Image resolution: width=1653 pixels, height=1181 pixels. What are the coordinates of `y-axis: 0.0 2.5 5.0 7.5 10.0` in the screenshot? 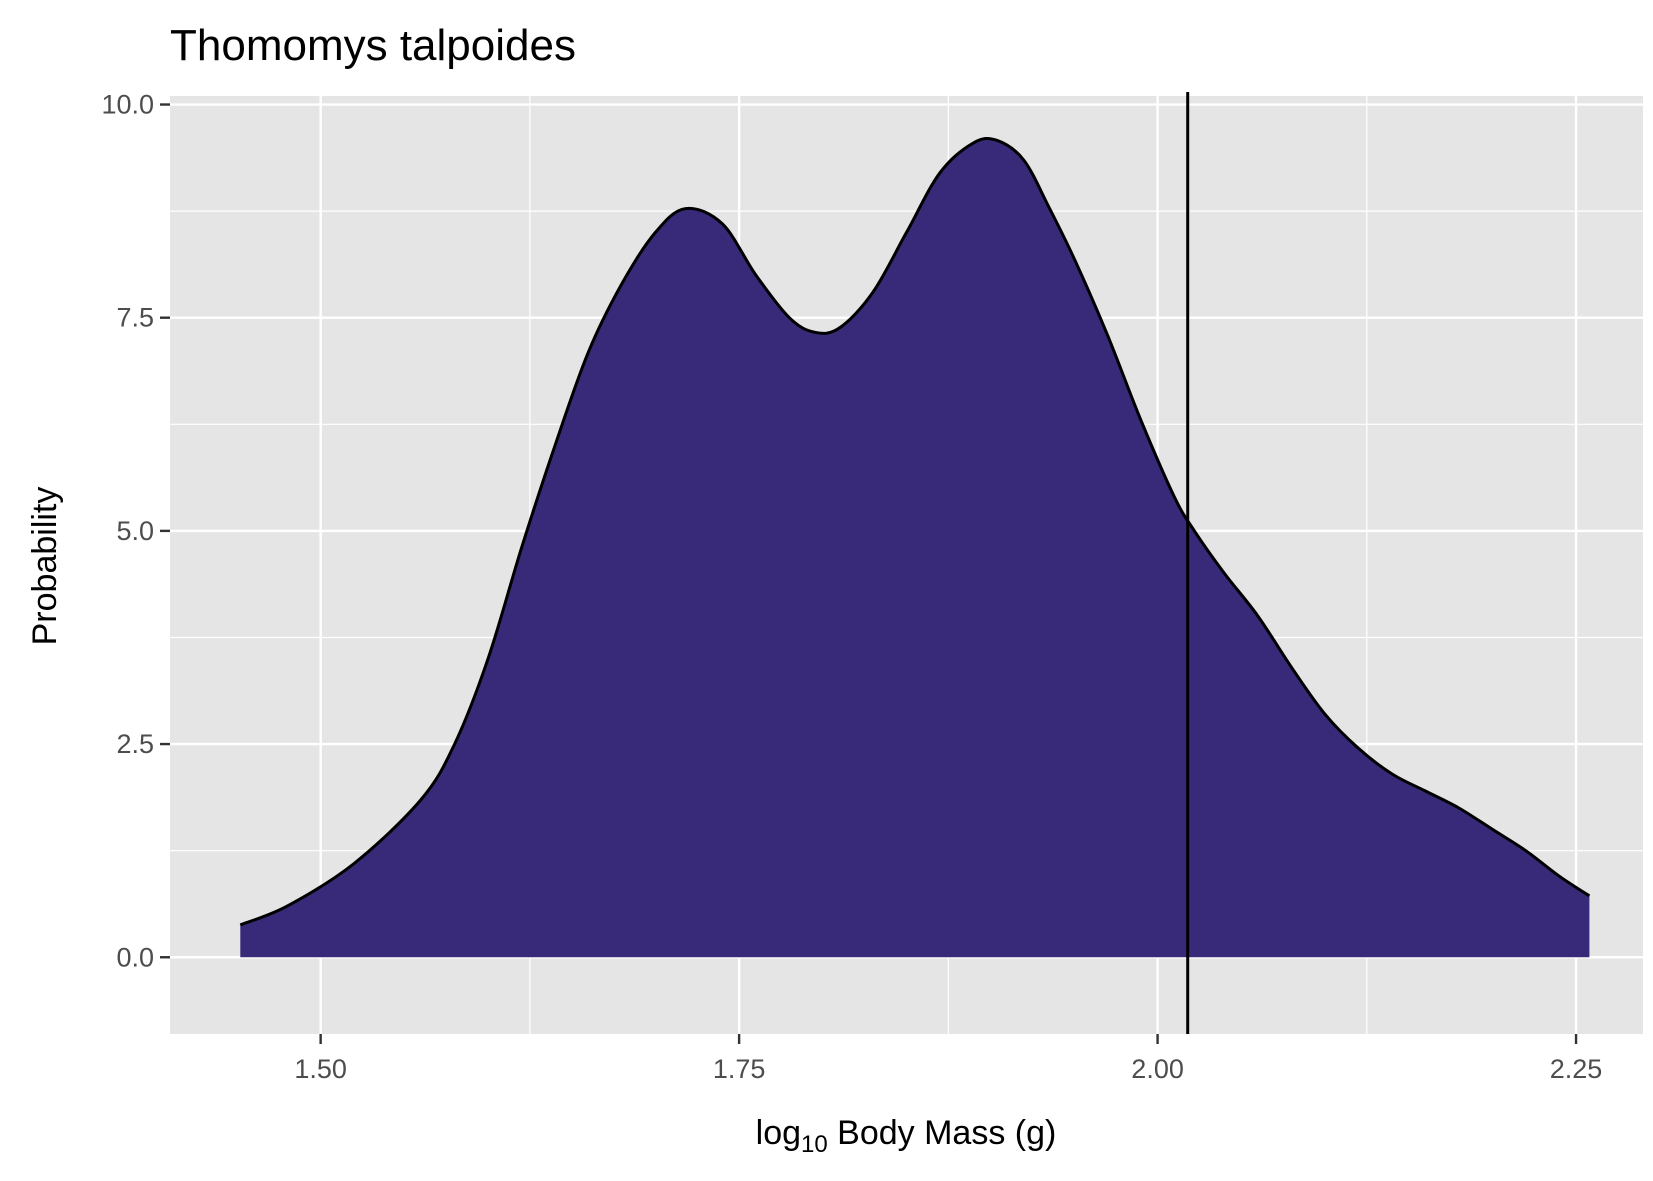 It's located at (135, 531).